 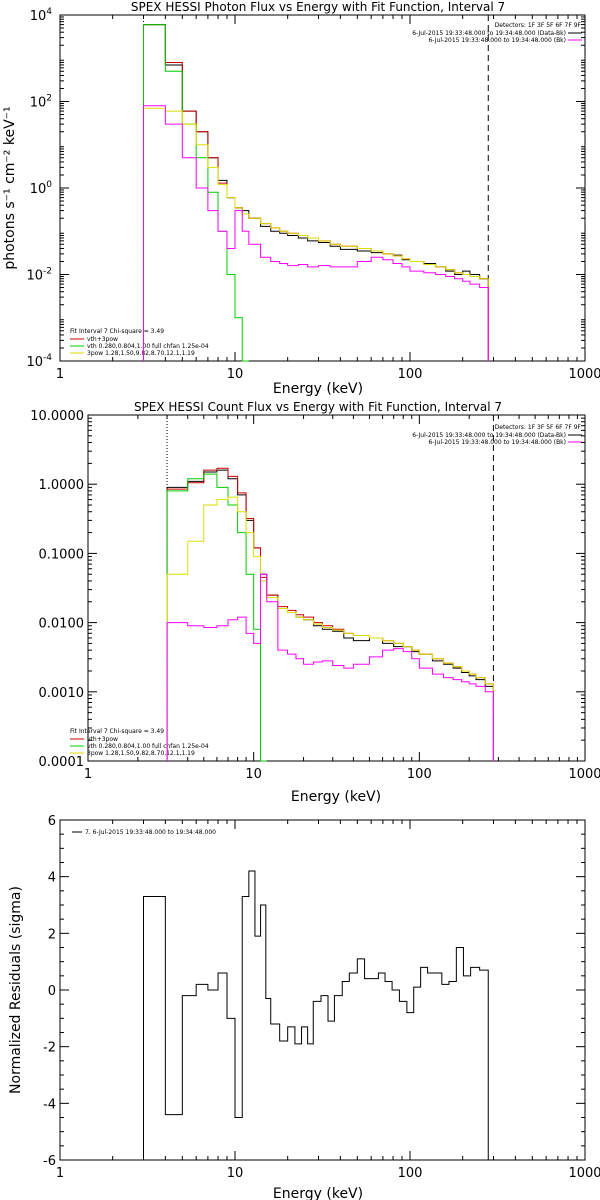 I want to click on count-series-1-step-line, so click(x=330, y=614).